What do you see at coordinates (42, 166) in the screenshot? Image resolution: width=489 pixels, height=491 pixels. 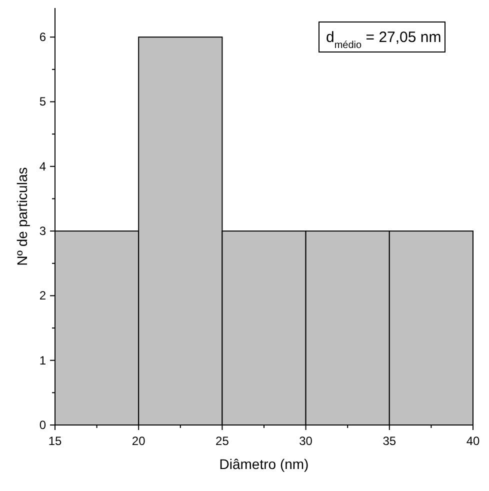 I see `y-tick-label: 4` at bounding box center [42, 166].